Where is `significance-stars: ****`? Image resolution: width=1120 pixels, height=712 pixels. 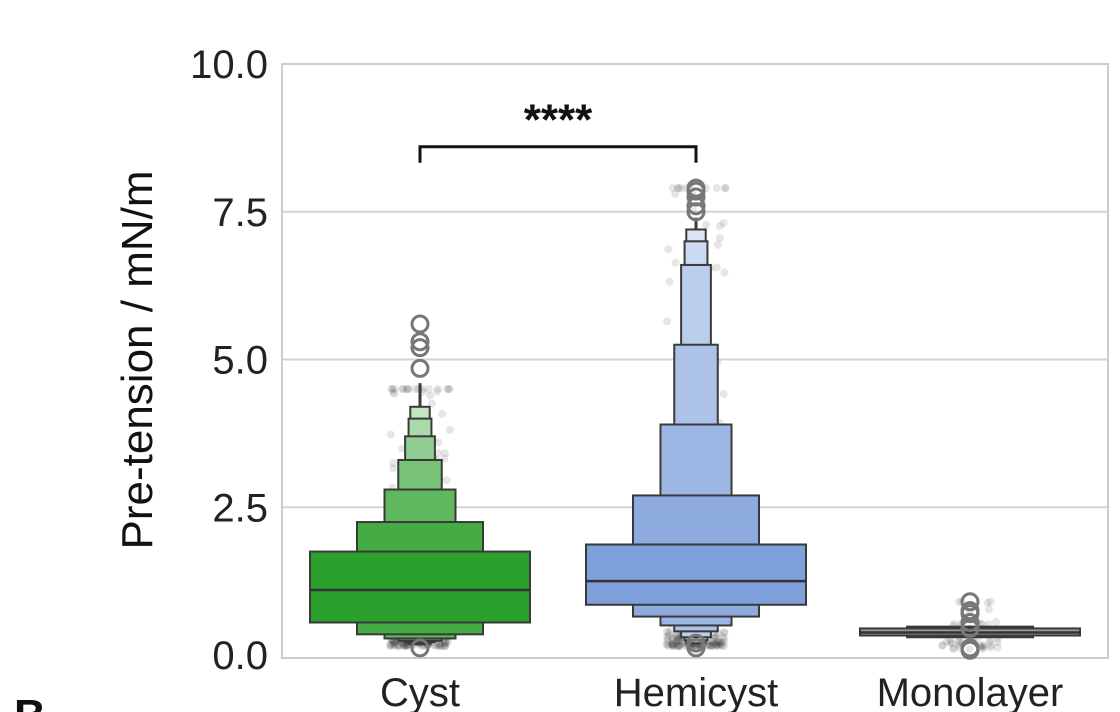 significance-stars: **** is located at coordinates (558, 120).